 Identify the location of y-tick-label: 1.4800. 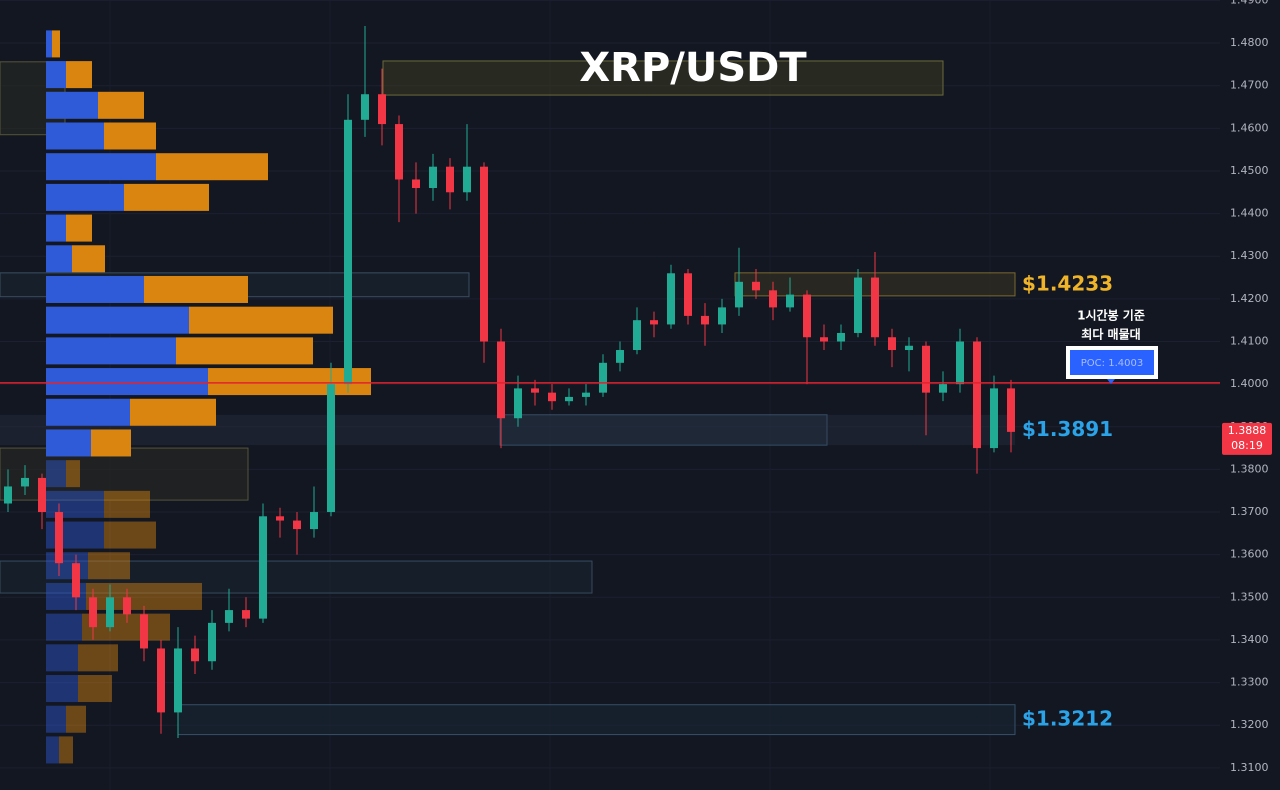
(1249, 42).